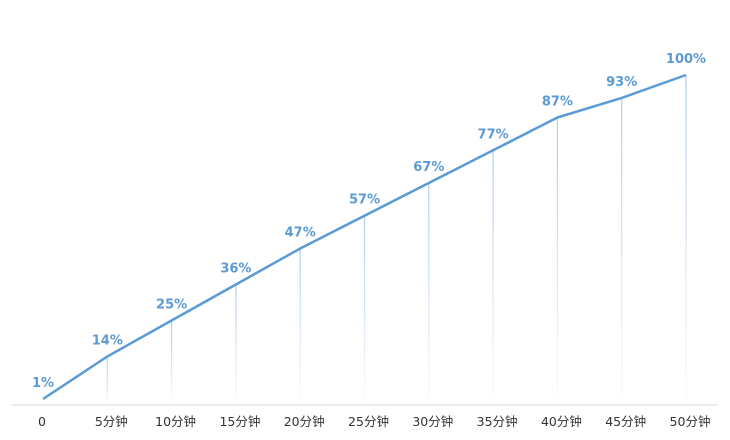  I want to click on x-tick-label-1: 5分钟, so click(111, 421).